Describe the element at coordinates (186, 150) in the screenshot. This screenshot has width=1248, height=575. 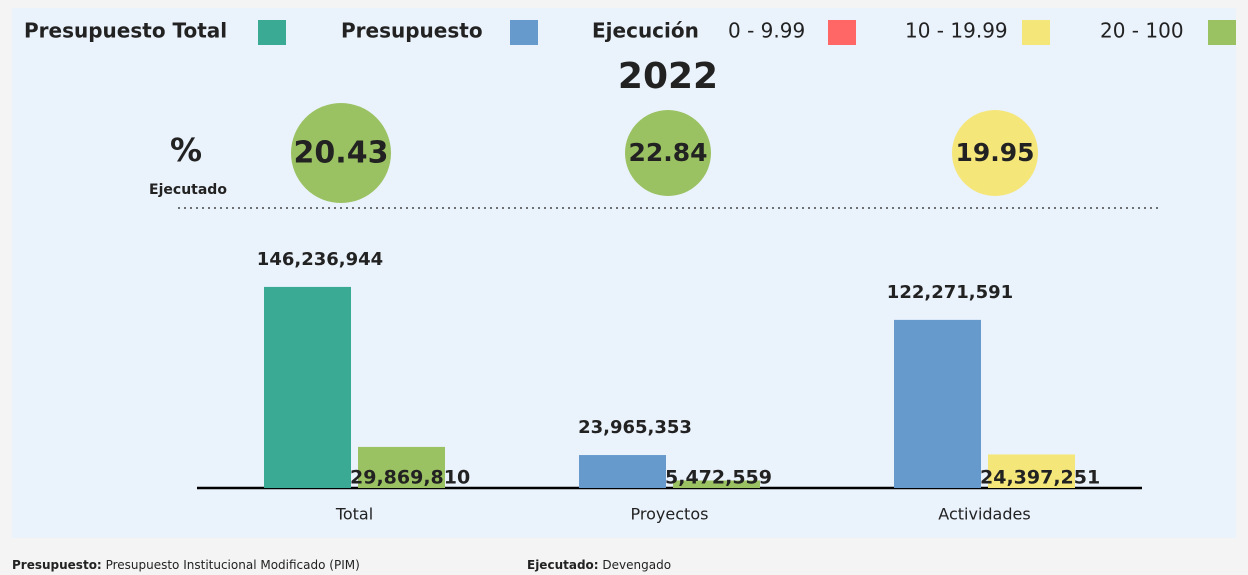
I see `percent-label: %` at that location.